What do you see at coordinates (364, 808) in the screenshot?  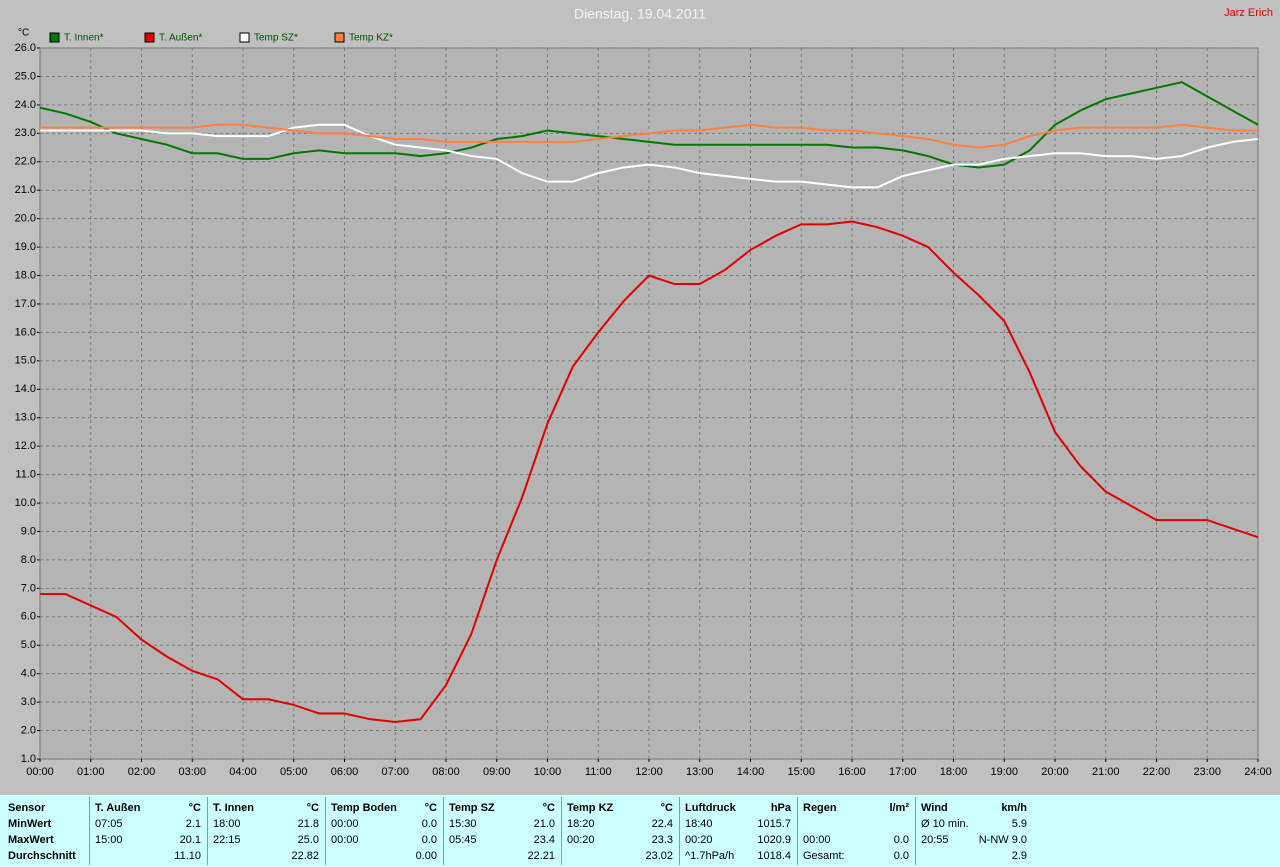 I see `column-header: Temp Boden` at bounding box center [364, 808].